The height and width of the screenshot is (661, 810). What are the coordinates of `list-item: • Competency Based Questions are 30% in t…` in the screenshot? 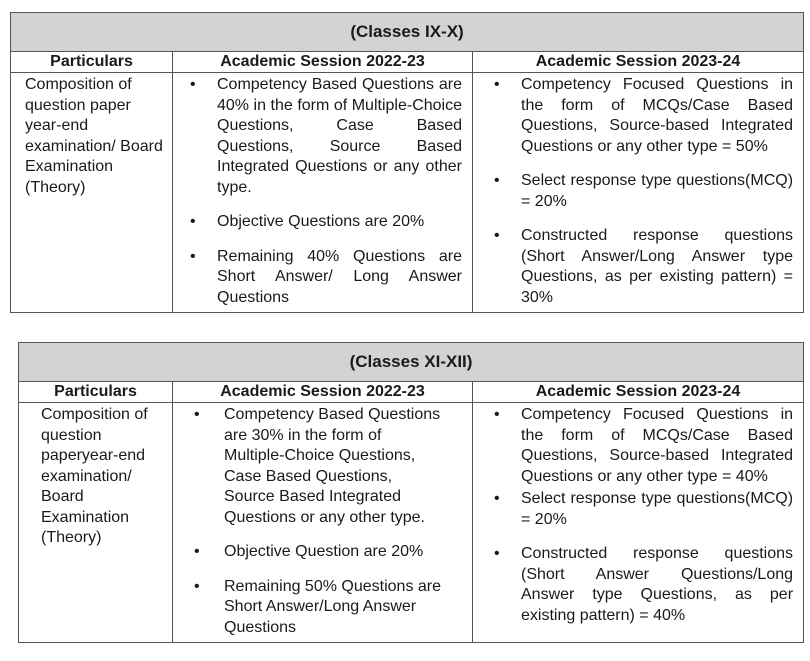 It's located at (317, 466).